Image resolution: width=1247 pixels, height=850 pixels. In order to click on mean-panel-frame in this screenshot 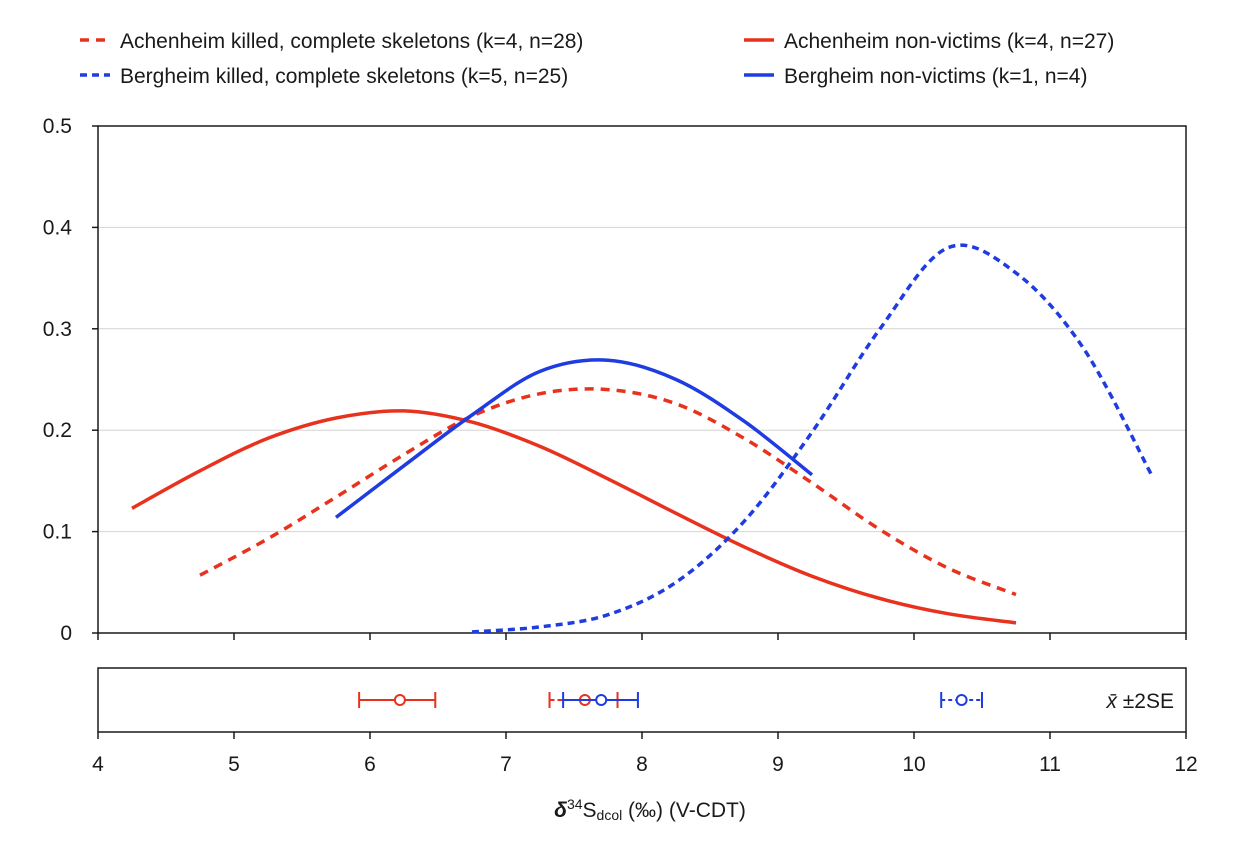, I will do `click(642, 700)`.